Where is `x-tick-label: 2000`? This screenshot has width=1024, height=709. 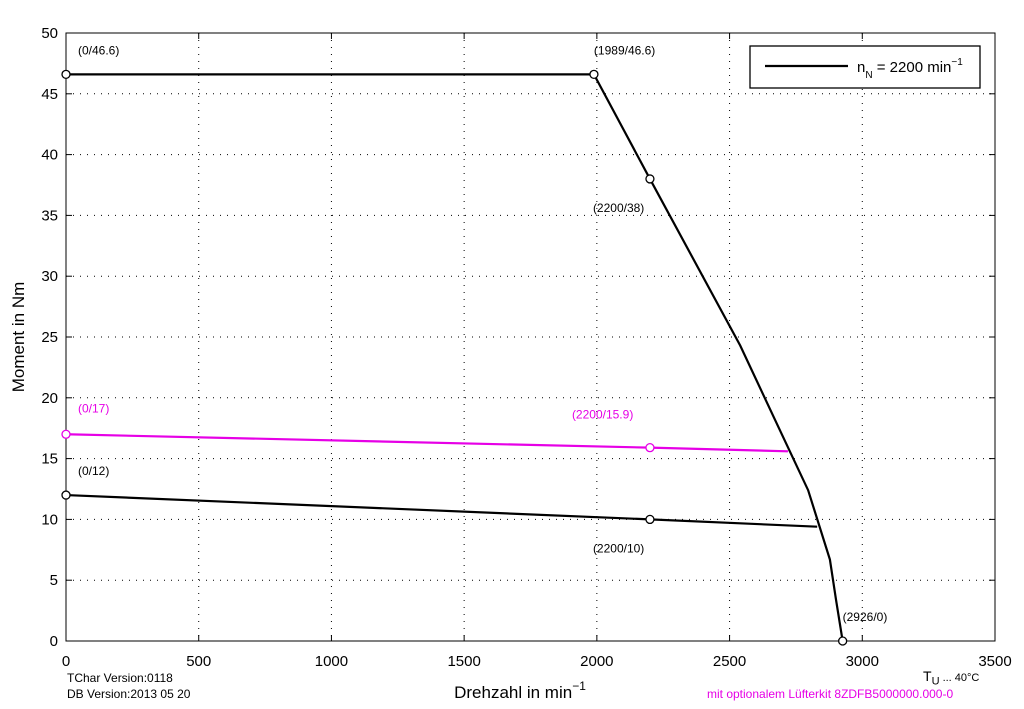 x-tick-label: 2000 is located at coordinates (596, 661).